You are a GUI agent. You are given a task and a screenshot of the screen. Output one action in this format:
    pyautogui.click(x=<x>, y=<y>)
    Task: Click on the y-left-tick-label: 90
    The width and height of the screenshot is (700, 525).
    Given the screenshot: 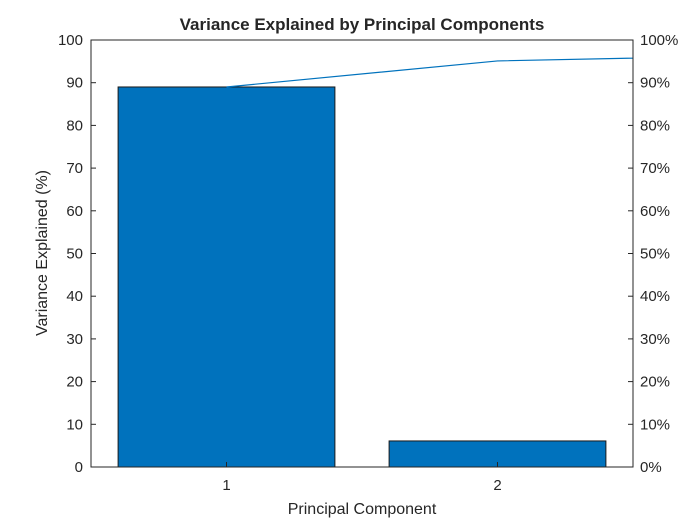 What is the action you would take?
    pyautogui.click(x=74, y=83)
    